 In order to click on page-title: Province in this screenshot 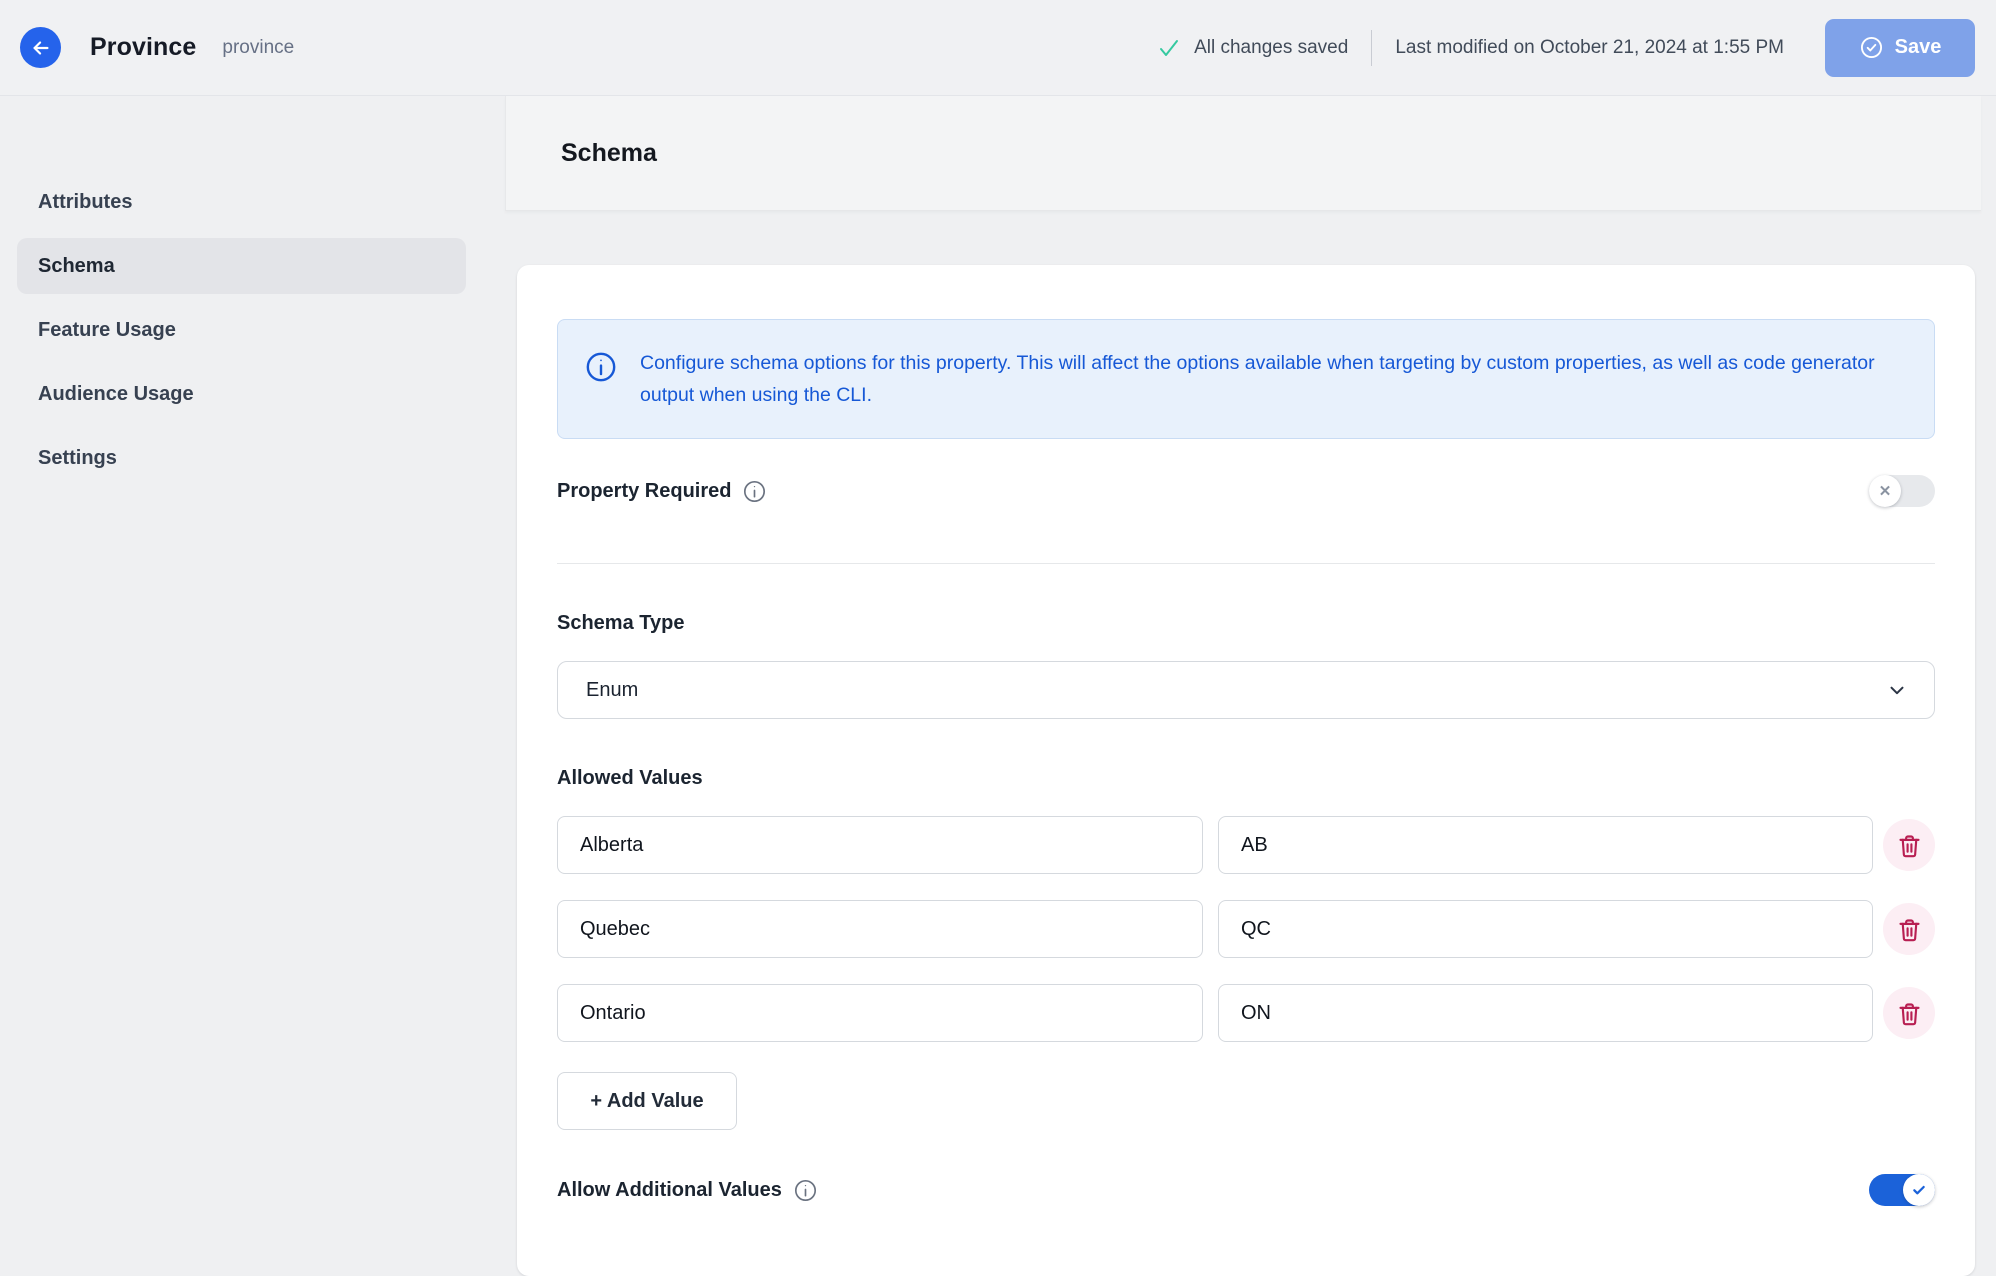, I will do `click(143, 47)`.